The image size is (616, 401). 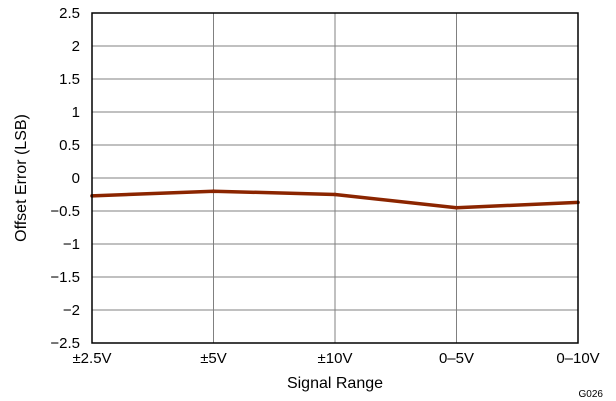 What do you see at coordinates (71, 244) in the screenshot?
I see `y-tick-label: −1` at bounding box center [71, 244].